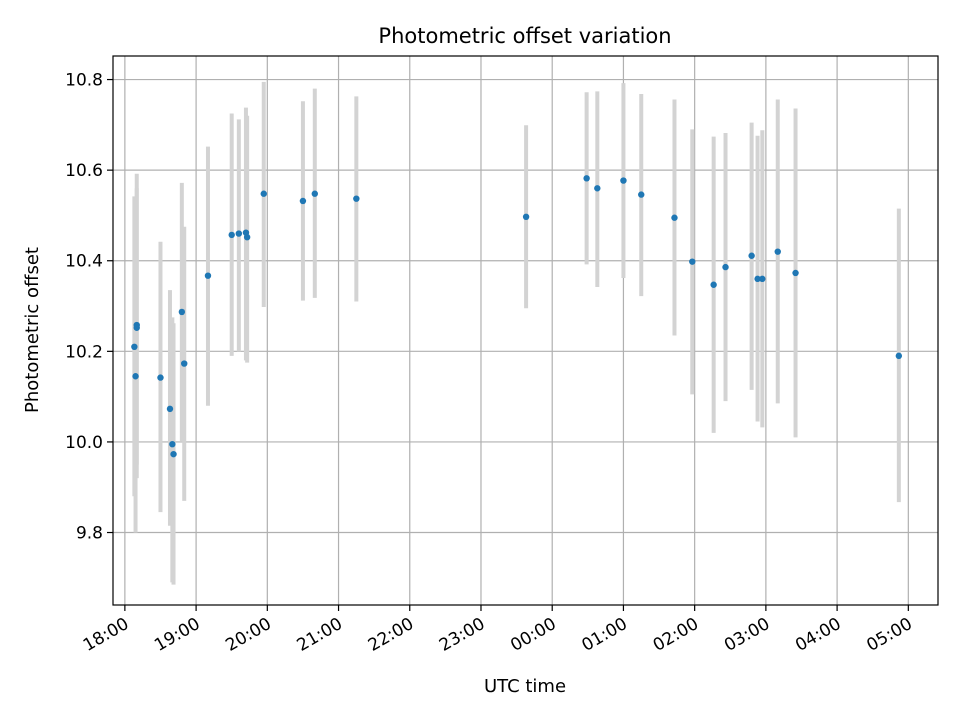 This screenshot has height=724, width=960. Describe the element at coordinates (84, 171) in the screenshot. I see `y-tick-label: 10.6` at that location.